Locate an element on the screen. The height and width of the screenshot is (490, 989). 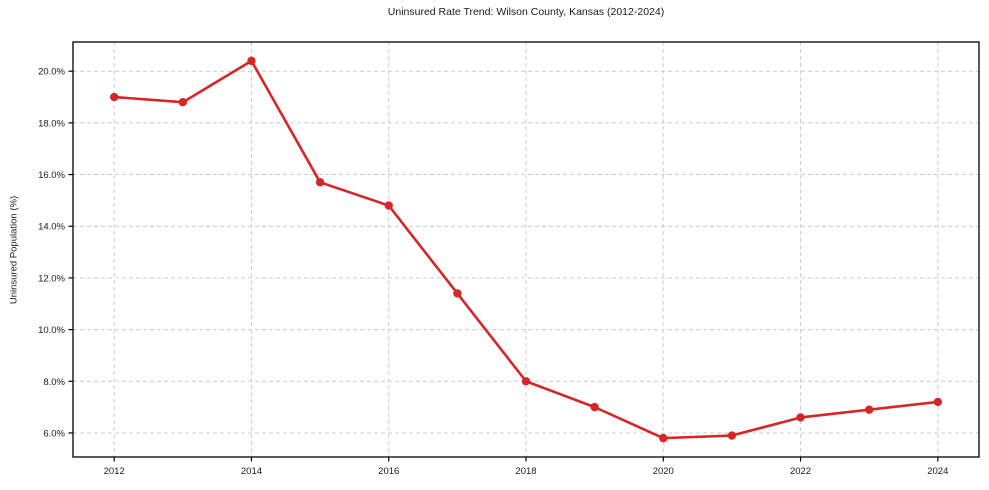
x-tick-label: 2016 is located at coordinates (388, 471).